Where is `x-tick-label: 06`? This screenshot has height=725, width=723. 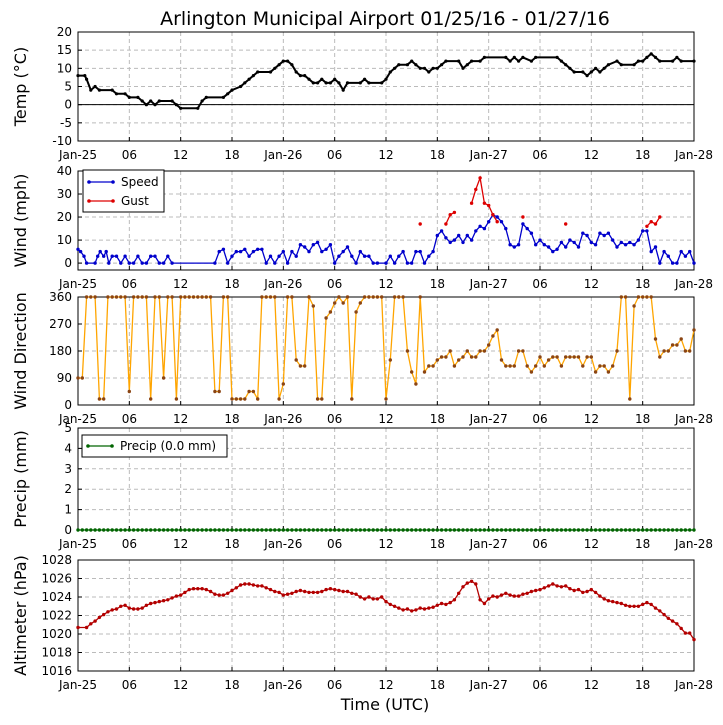
x-tick-label: 06 is located at coordinates (334, 544).